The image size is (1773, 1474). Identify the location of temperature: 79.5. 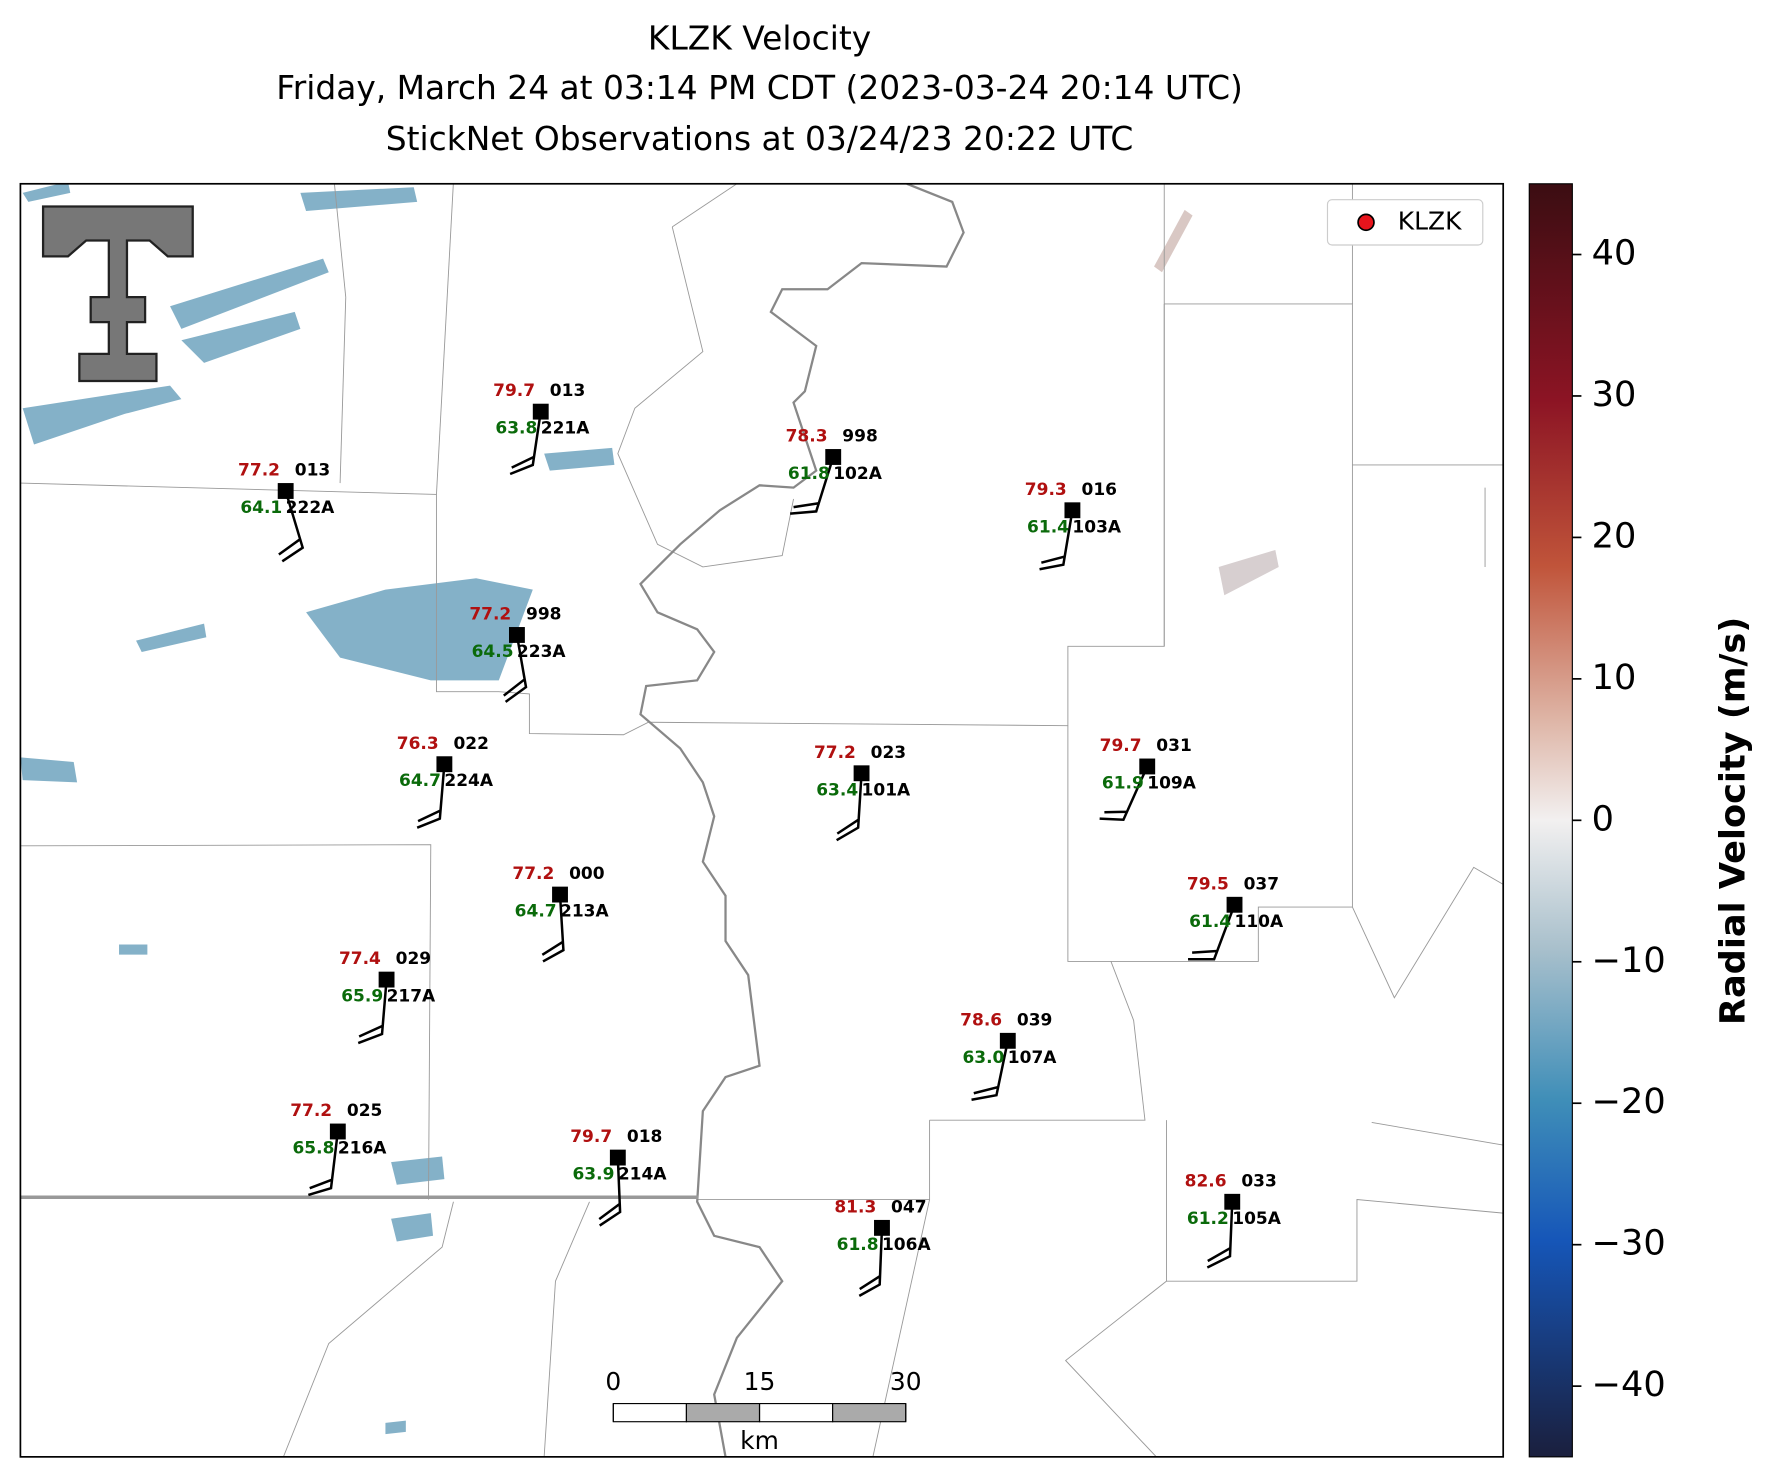
(1208, 884).